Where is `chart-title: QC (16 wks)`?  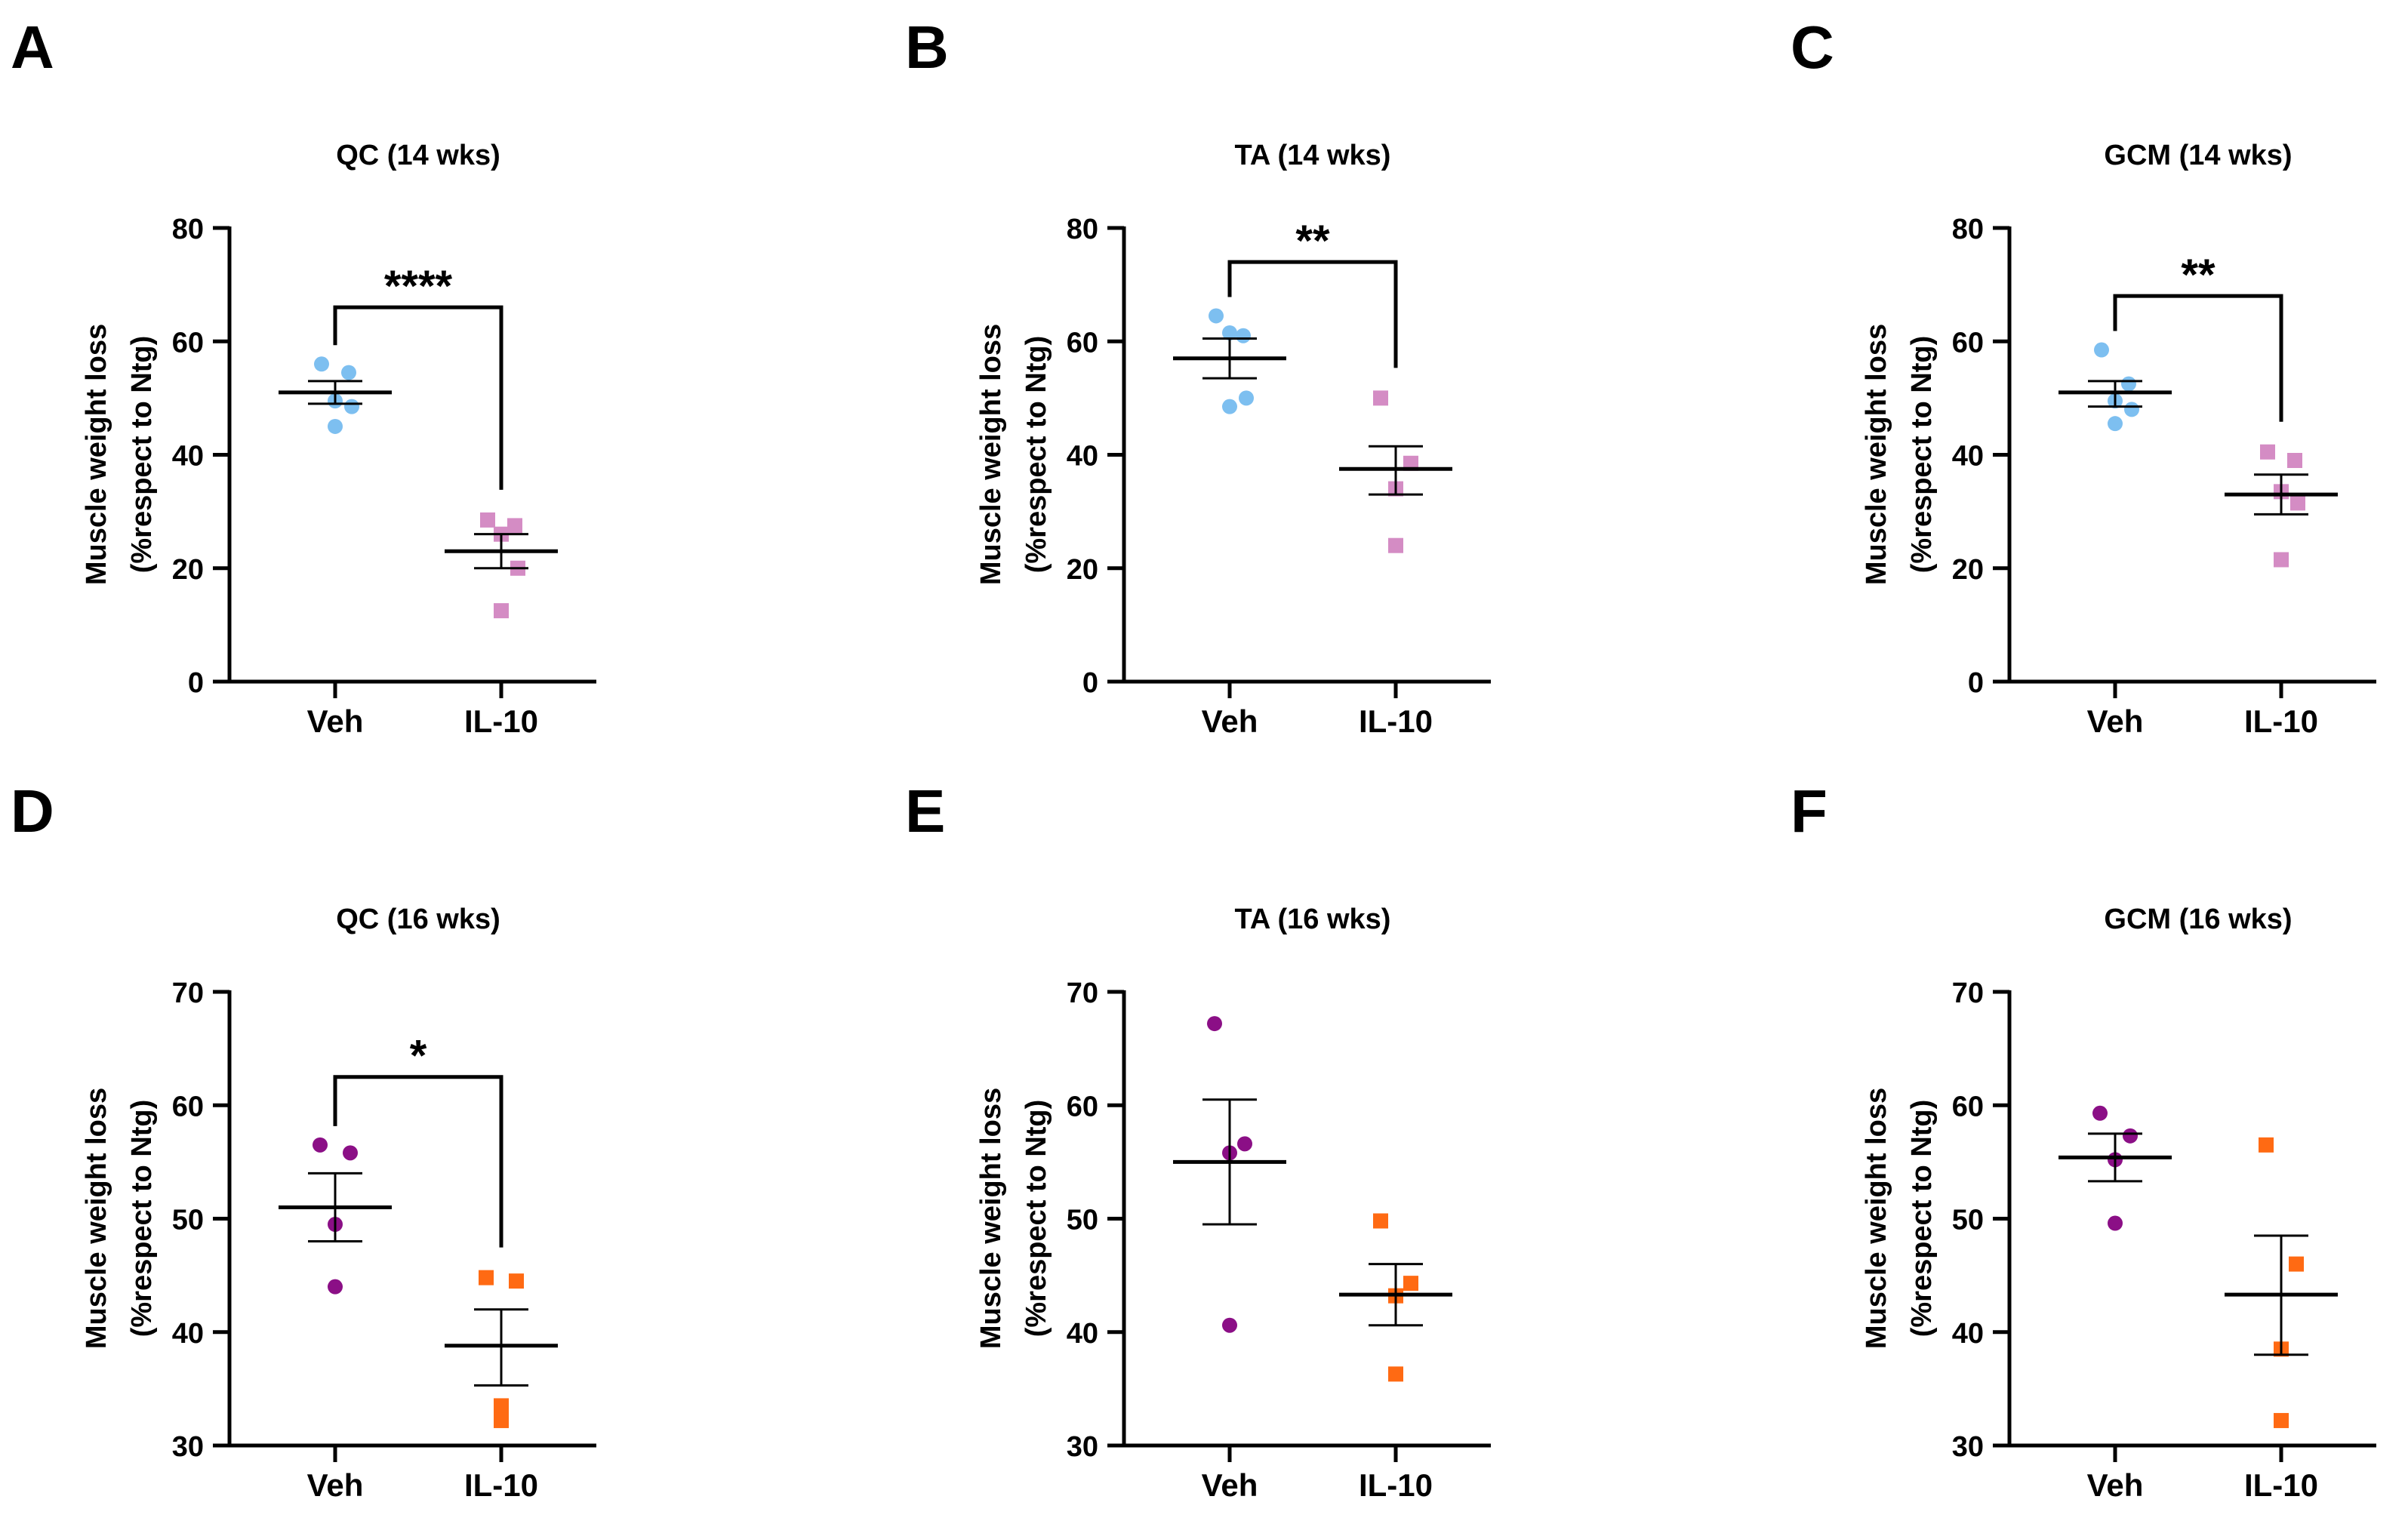 chart-title: QC (16 wks) is located at coordinates (418, 919).